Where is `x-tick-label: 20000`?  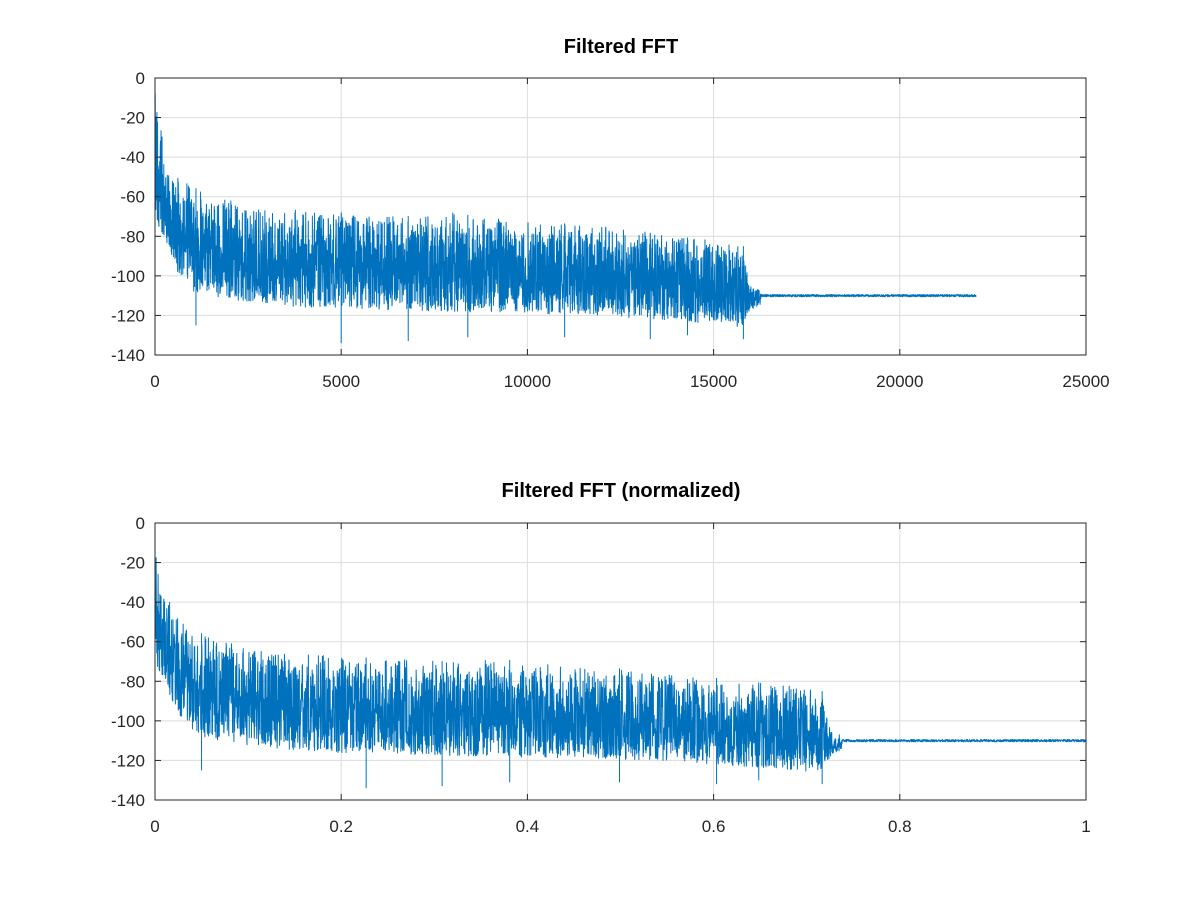
x-tick-label: 20000 is located at coordinates (899, 381).